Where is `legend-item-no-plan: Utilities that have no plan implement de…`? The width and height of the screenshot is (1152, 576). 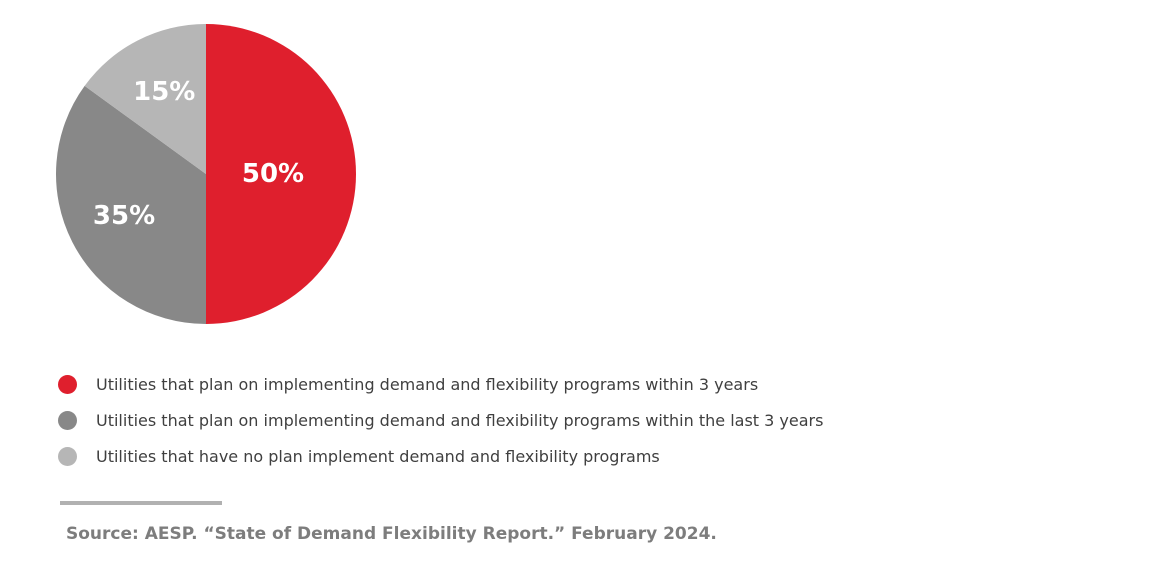 legend-item-no-plan: Utilities that have no plan implement de… is located at coordinates (440, 456).